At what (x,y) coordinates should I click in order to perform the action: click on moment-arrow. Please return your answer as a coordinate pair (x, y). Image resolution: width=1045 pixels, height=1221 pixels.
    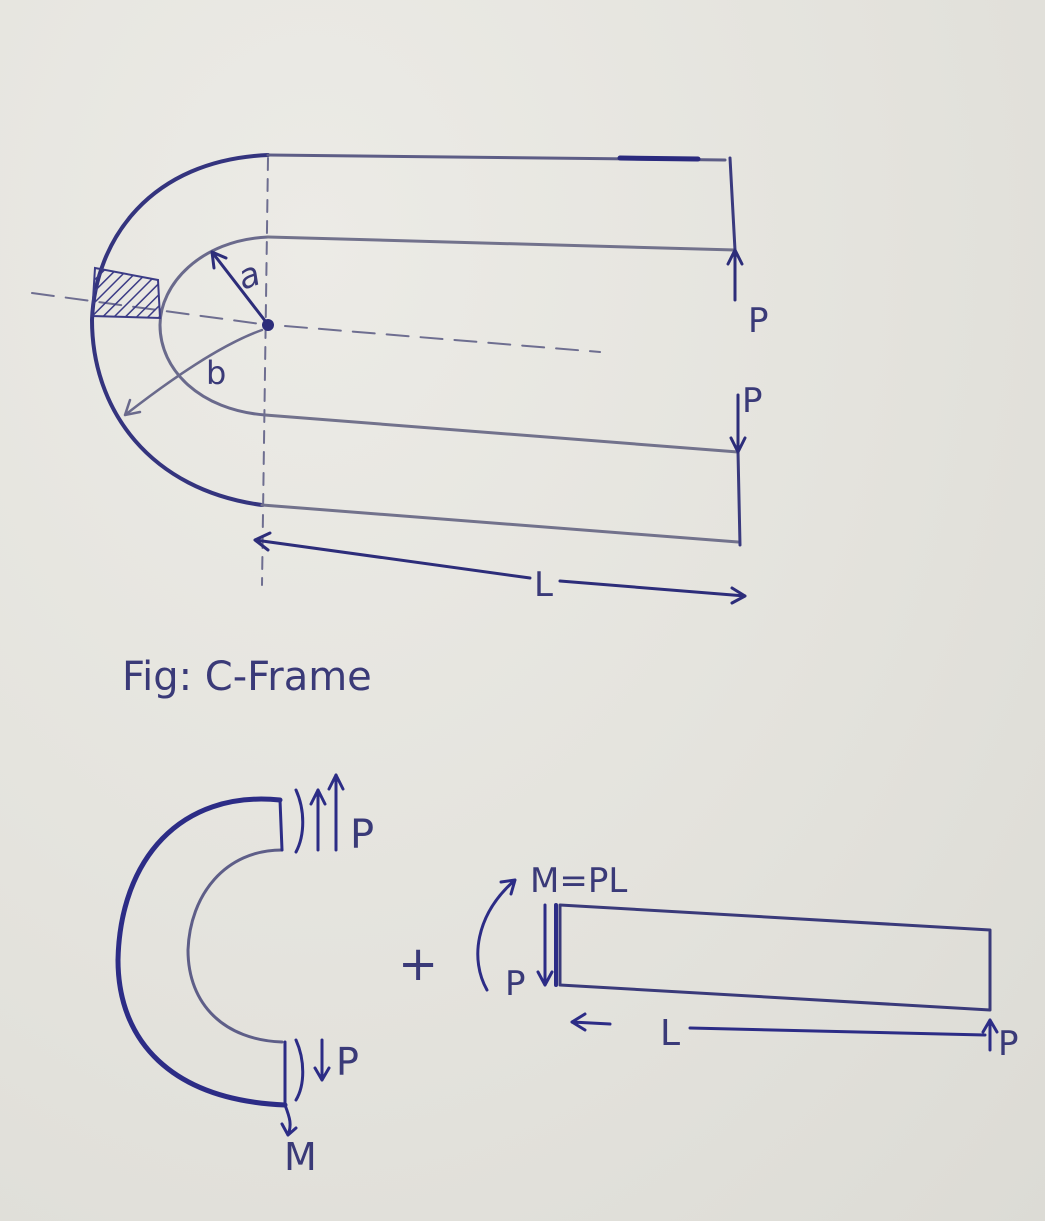
    Looking at the image, I should click on (496, 935).